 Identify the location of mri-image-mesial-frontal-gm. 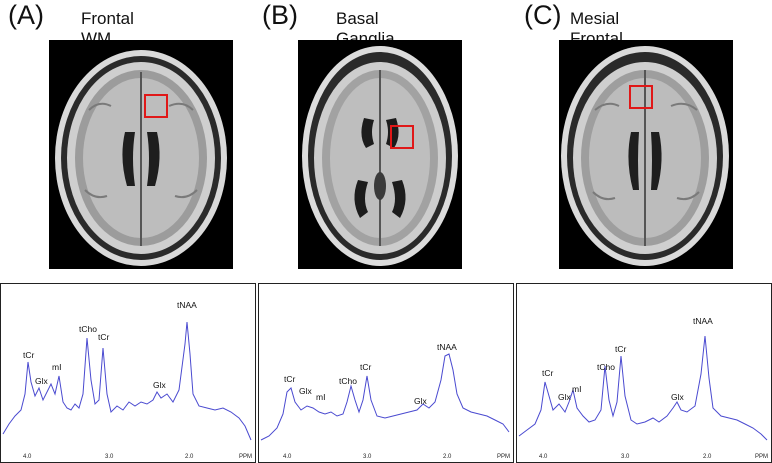
(646, 154).